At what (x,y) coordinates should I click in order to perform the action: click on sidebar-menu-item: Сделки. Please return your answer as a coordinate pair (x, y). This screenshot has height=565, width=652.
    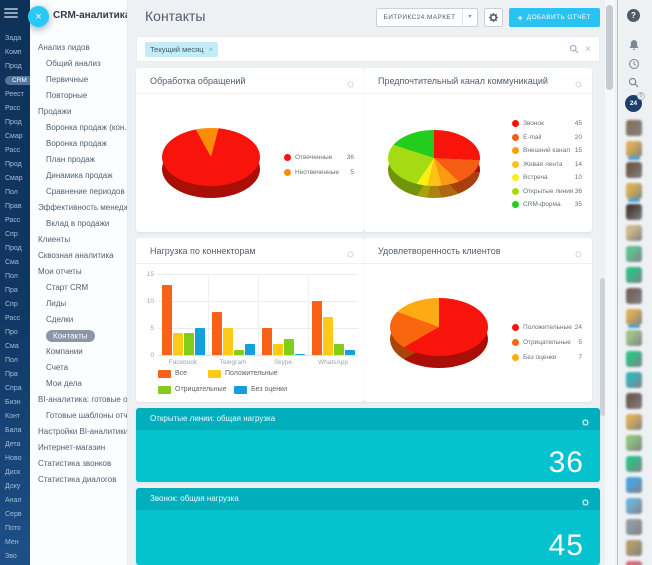
    Looking at the image, I should click on (60, 319).